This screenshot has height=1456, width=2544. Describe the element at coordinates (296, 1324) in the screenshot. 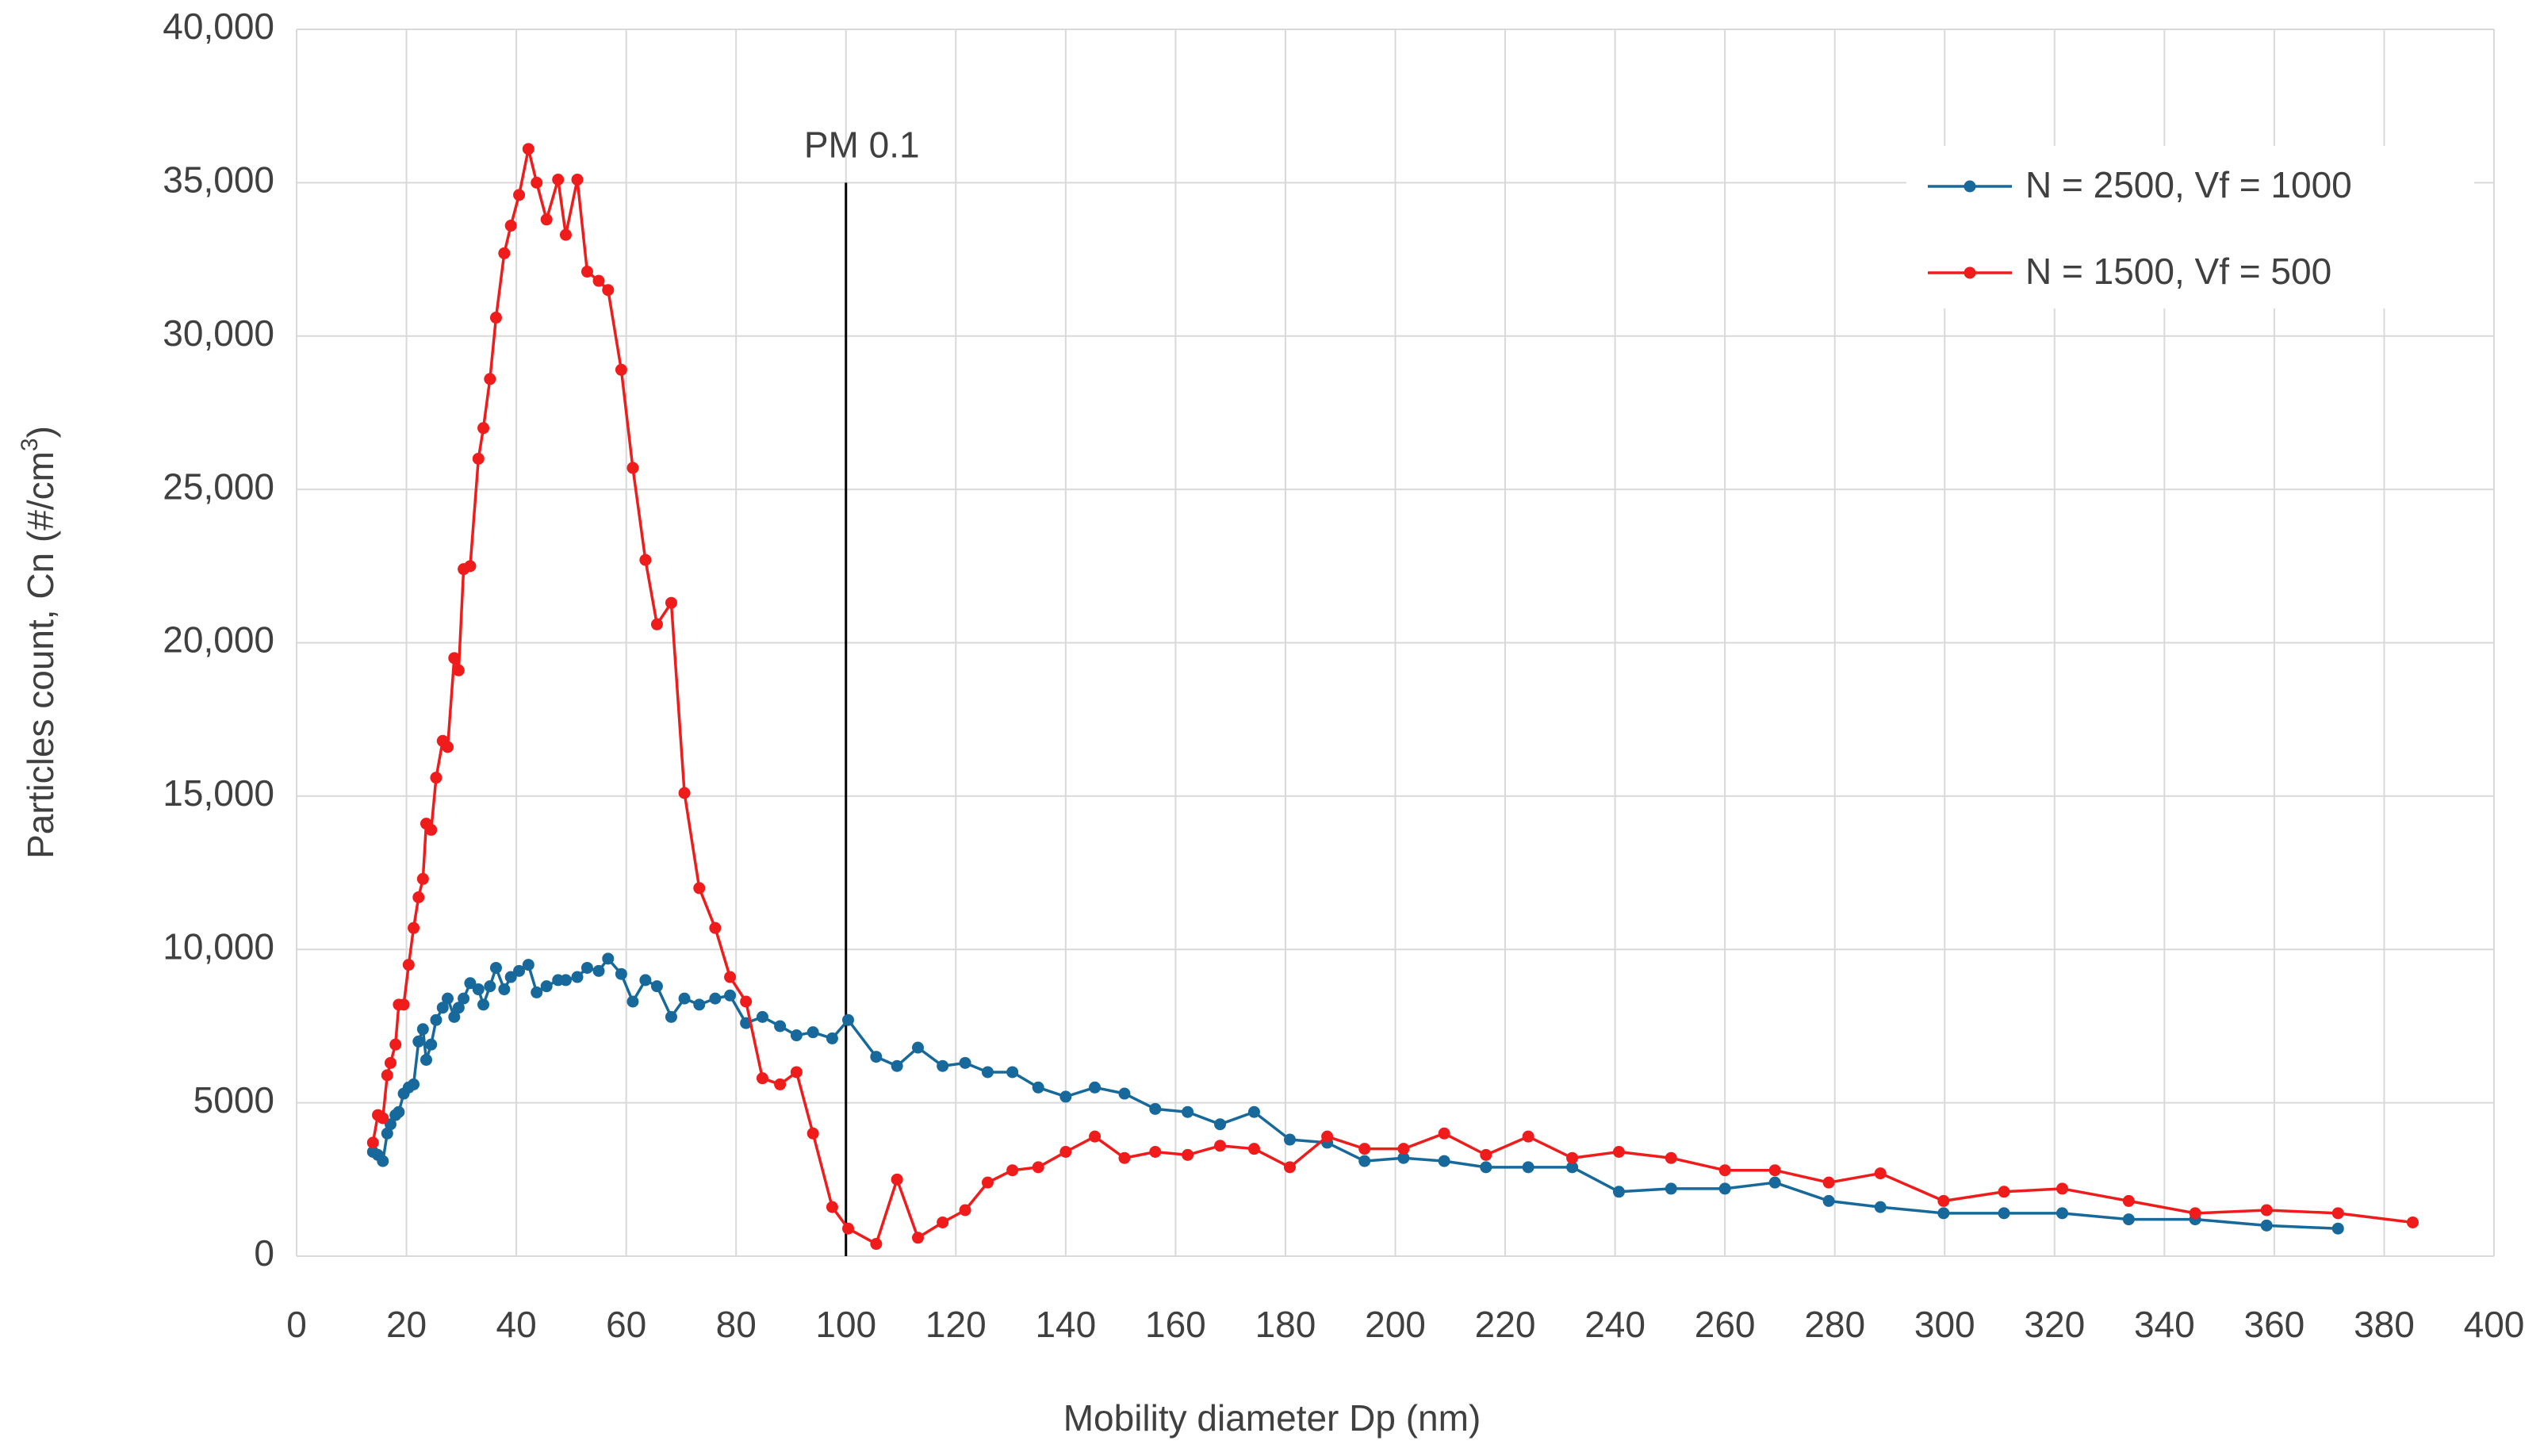

I see `x-tick-label: 0` at that location.